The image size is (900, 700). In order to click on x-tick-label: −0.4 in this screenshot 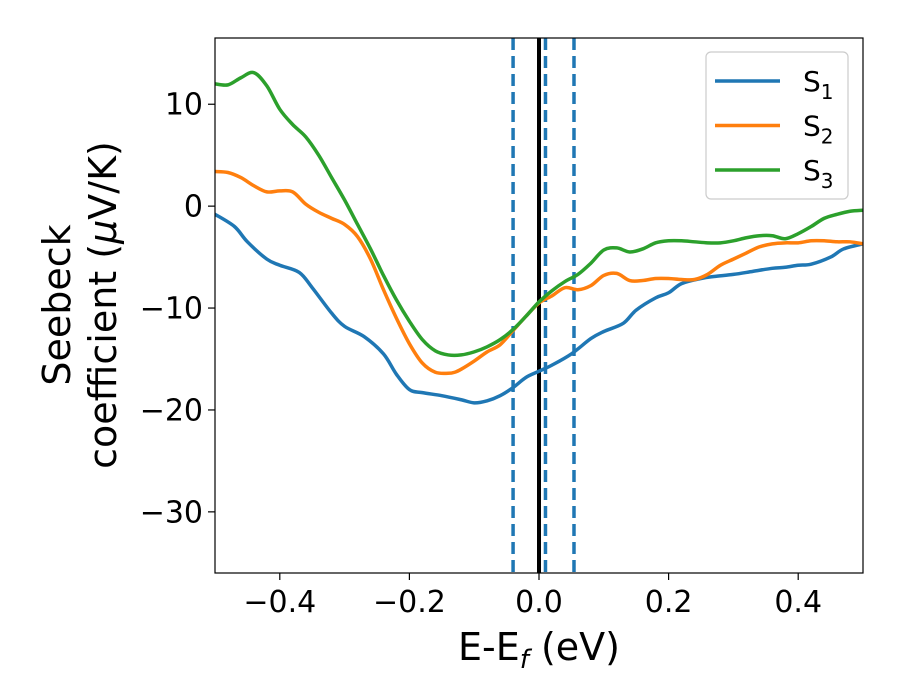, I will do `click(279, 602)`.